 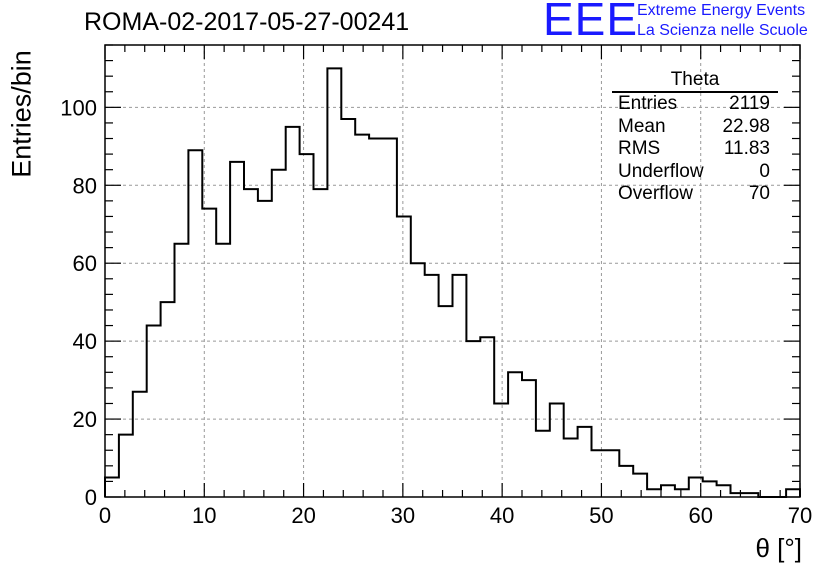 What do you see at coordinates (91, 497) in the screenshot?
I see `y-tick-label: 0` at bounding box center [91, 497].